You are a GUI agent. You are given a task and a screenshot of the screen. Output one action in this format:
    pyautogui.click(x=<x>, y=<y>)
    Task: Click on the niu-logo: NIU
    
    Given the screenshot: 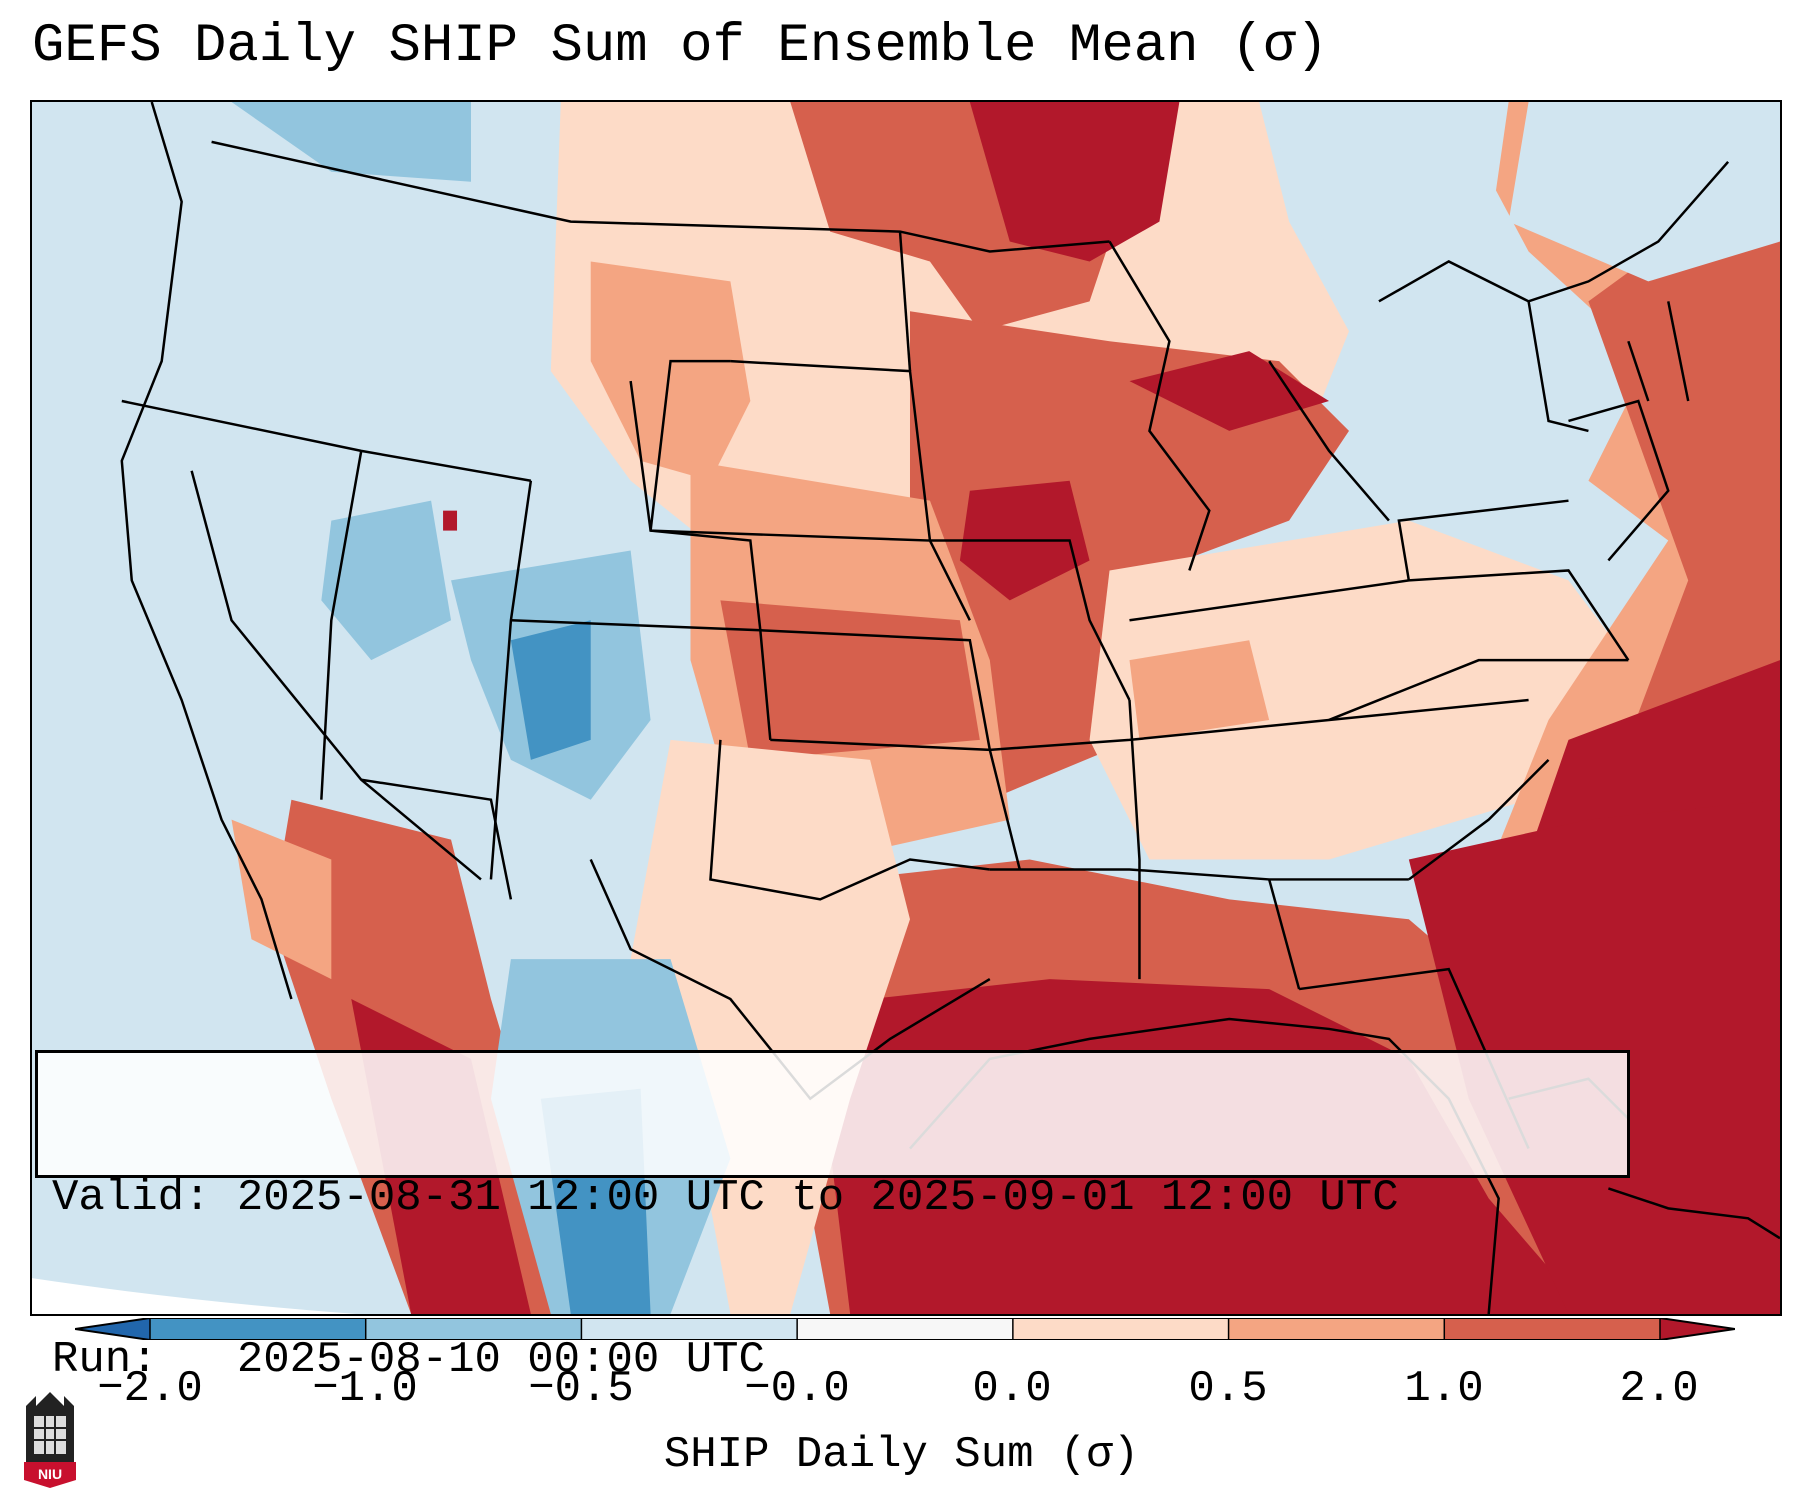 What is the action you would take?
    pyautogui.click(x=50, y=1440)
    